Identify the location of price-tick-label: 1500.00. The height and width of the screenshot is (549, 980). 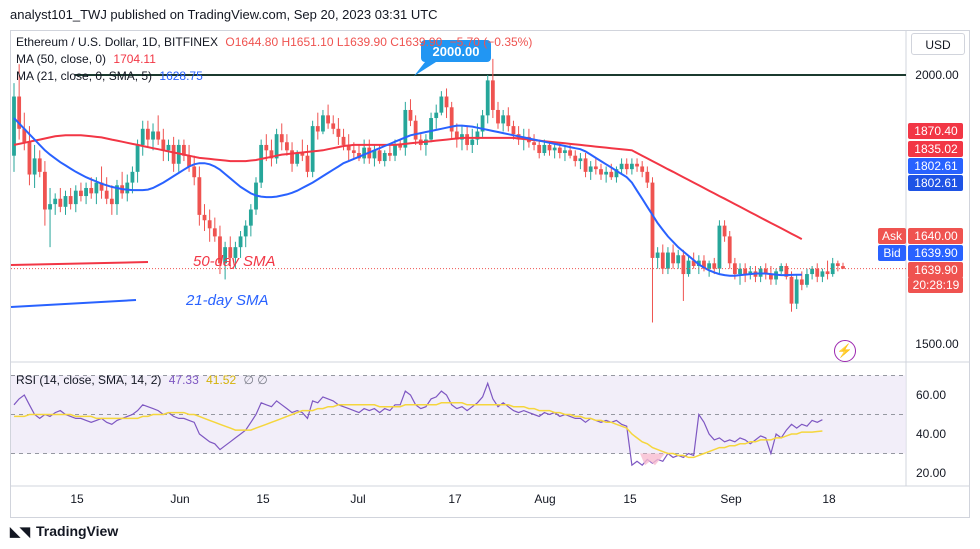
(937, 344).